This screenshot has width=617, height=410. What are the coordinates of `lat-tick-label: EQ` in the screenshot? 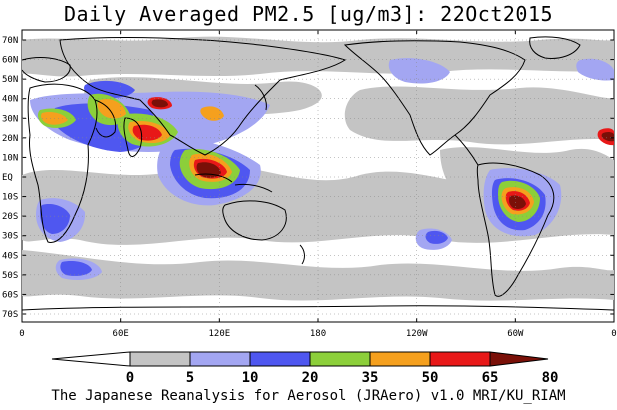 It's located at (7, 178).